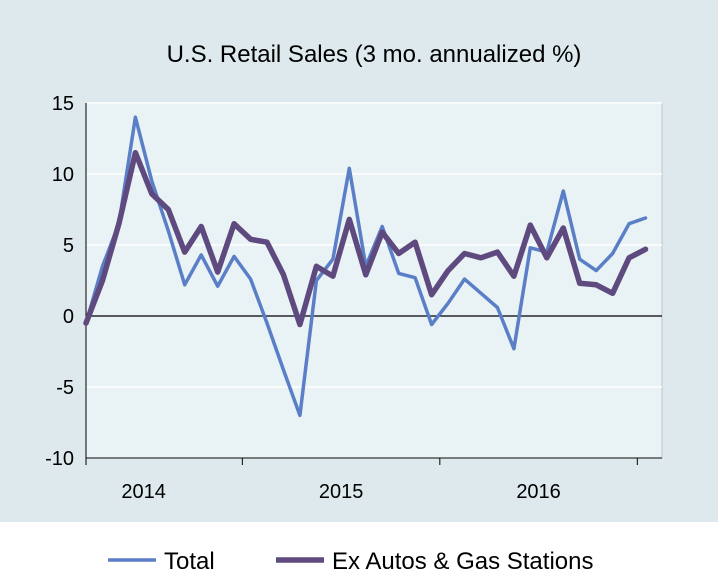 The image size is (718, 582). What do you see at coordinates (189, 561) in the screenshot?
I see `legend-label: Total` at bounding box center [189, 561].